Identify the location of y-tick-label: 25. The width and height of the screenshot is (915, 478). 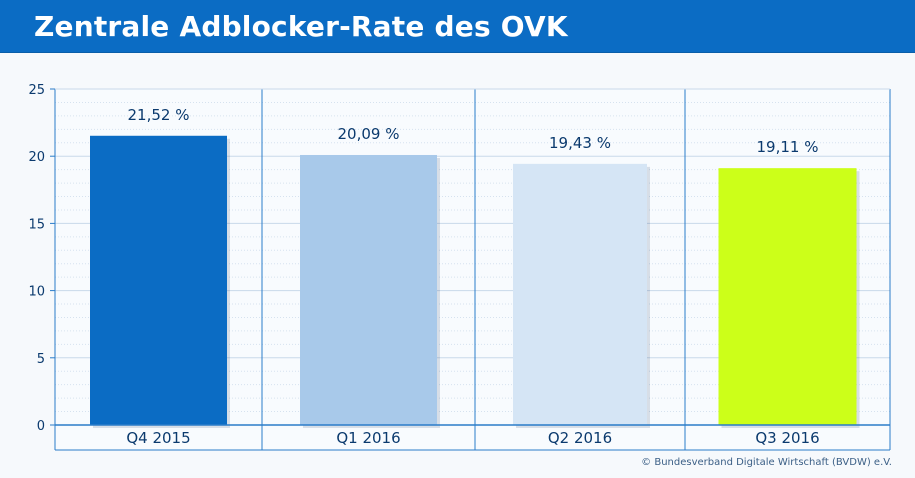
(36, 90).